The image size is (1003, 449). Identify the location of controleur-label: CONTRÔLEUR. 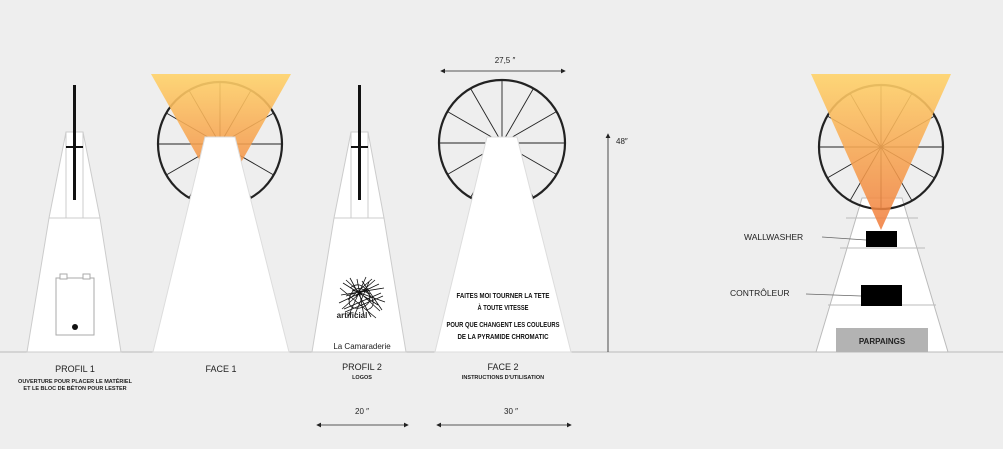
(760, 293).